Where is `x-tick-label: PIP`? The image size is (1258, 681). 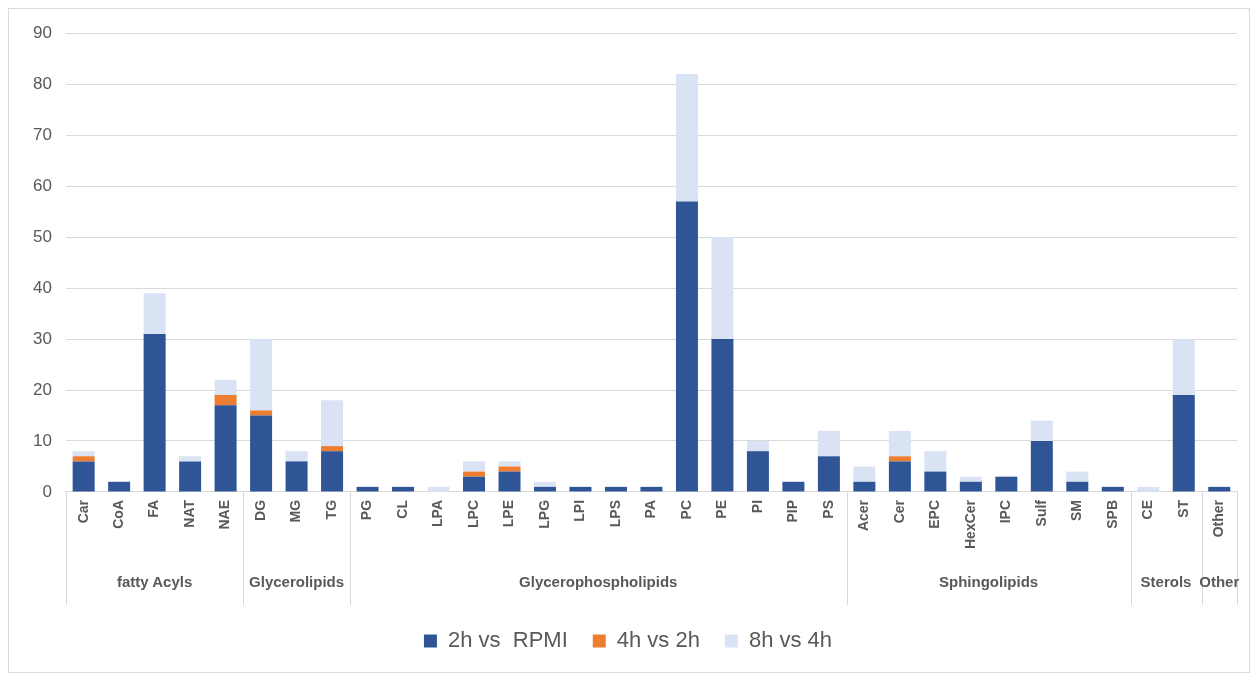 x-tick-label: PIP is located at coordinates (792, 511).